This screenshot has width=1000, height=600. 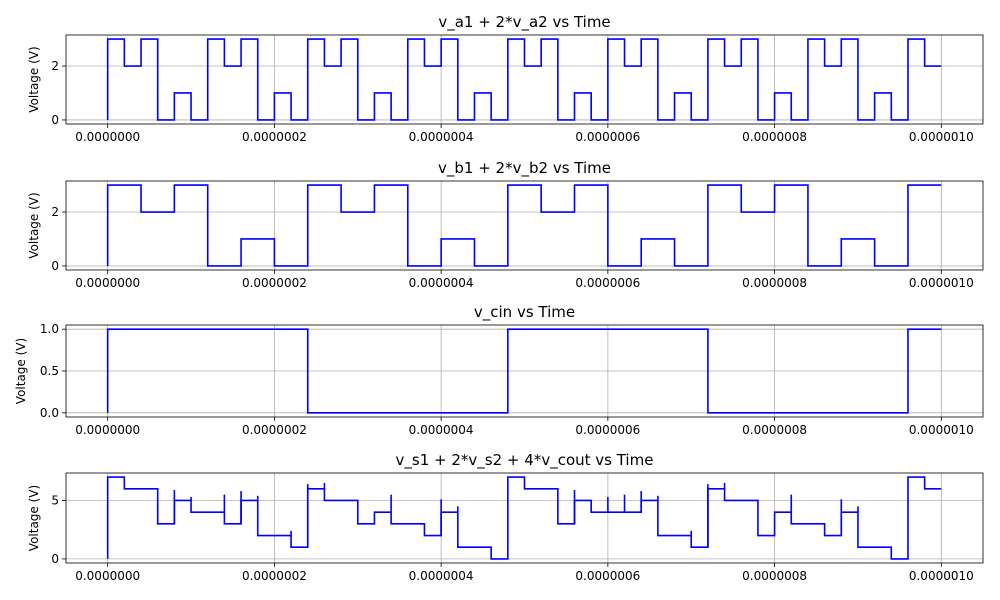 What do you see at coordinates (55, 500) in the screenshot?
I see `y-tick-label: 5` at bounding box center [55, 500].